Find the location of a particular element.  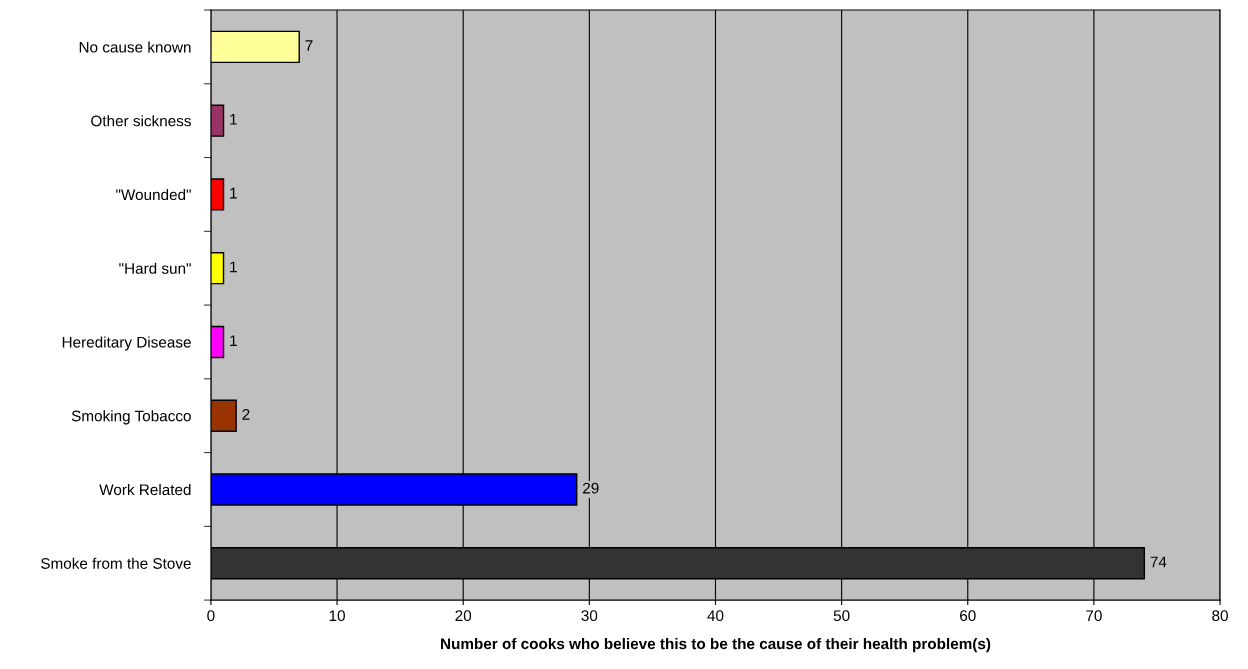

y-tick-label: Other sickness is located at coordinates (141, 121).